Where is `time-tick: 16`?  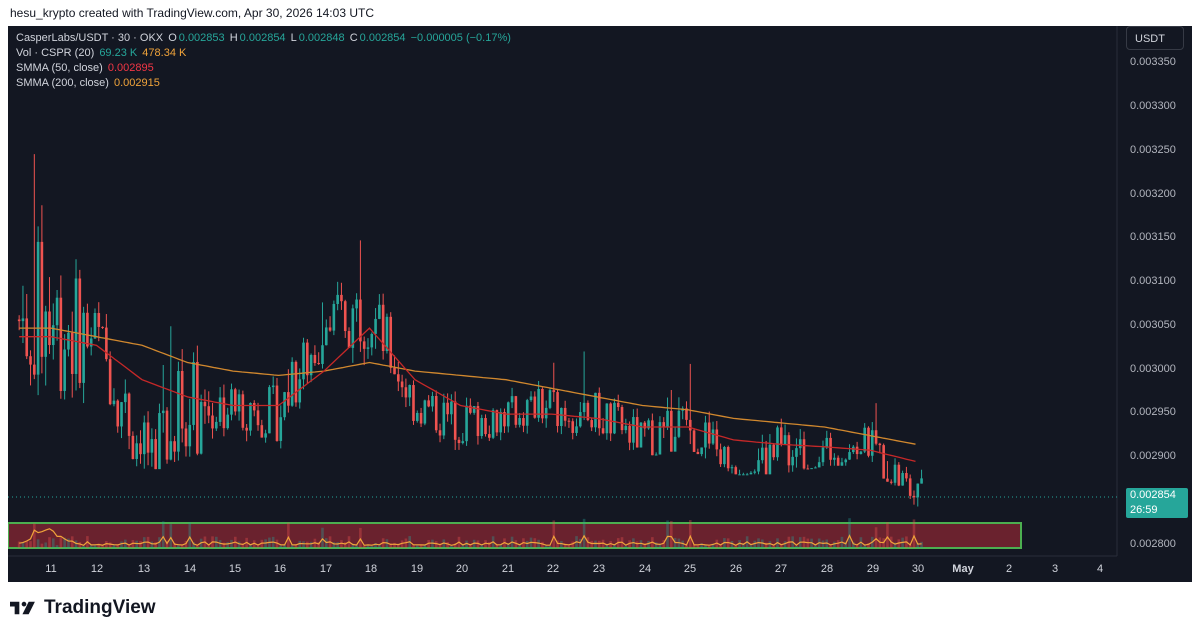 time-tick: 16 is located at coordinates (280, 569).